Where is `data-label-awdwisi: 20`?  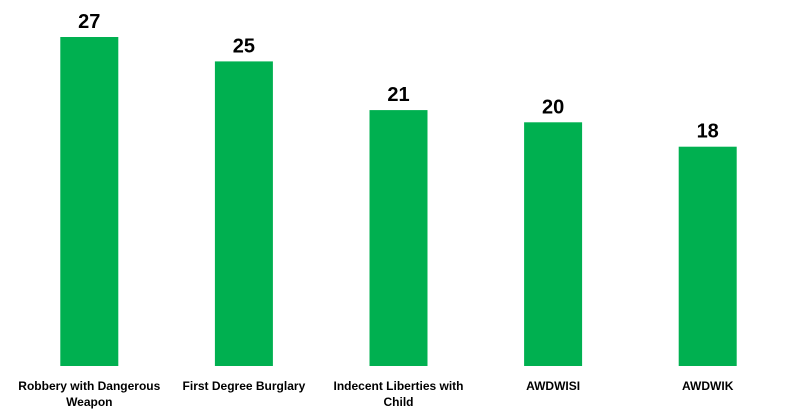 data-label-awdwisi: 20 is located at coordinates (553, 107).